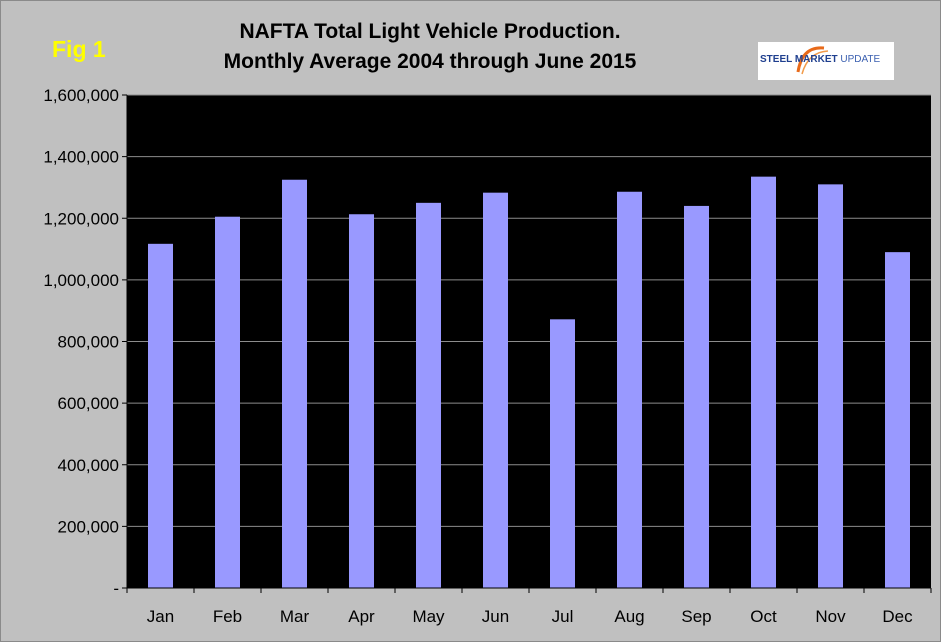 The height and width of the screenshot is (642, 941). What do you see at coordinates (160, 616) in the screenshot?
I see `x-tick-label: Jan` at bounding box center [160, 616].